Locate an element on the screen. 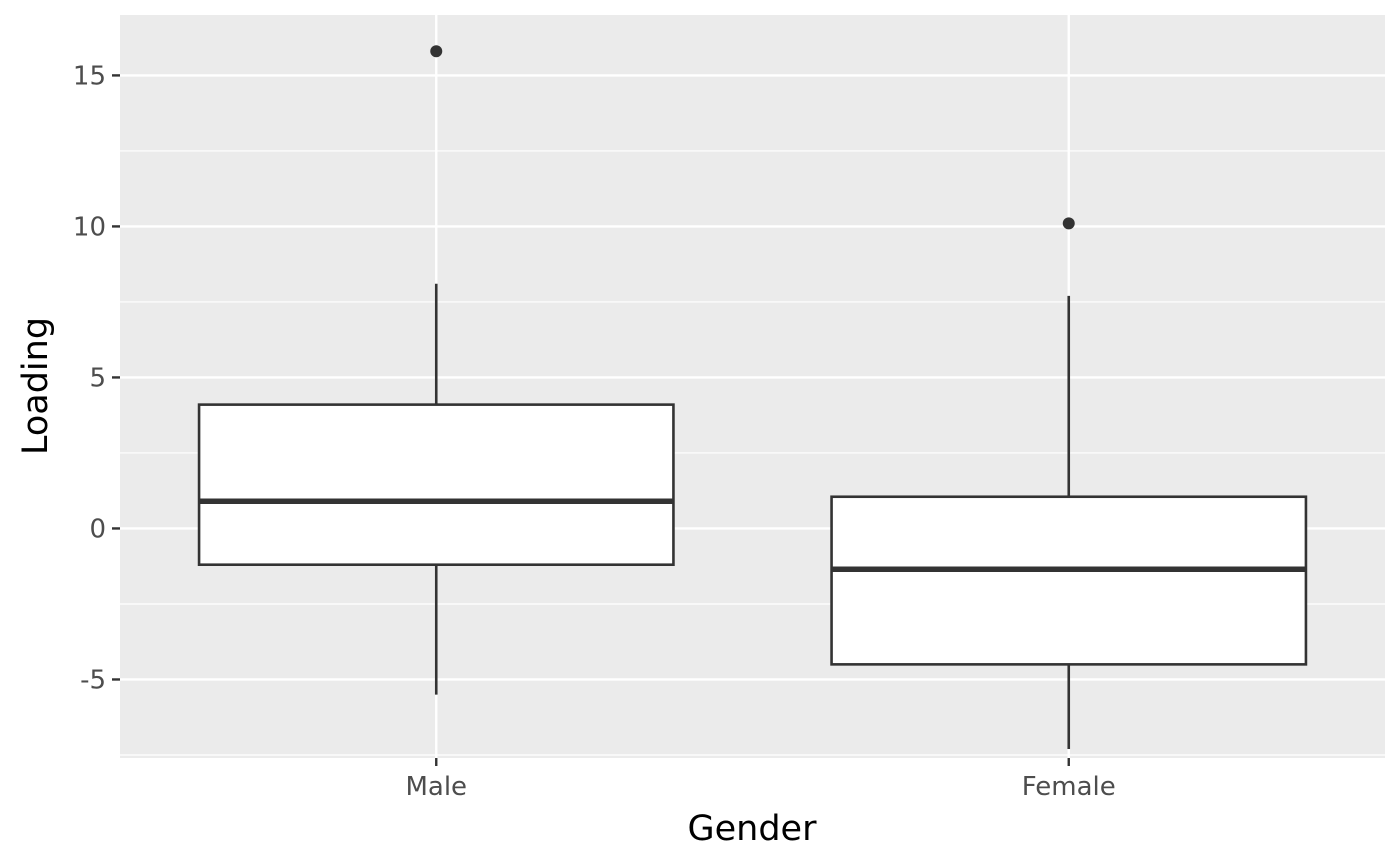 This screenshot has height=865, width=1400. y-tick-label: 15 is located at coordinates (89, 76).